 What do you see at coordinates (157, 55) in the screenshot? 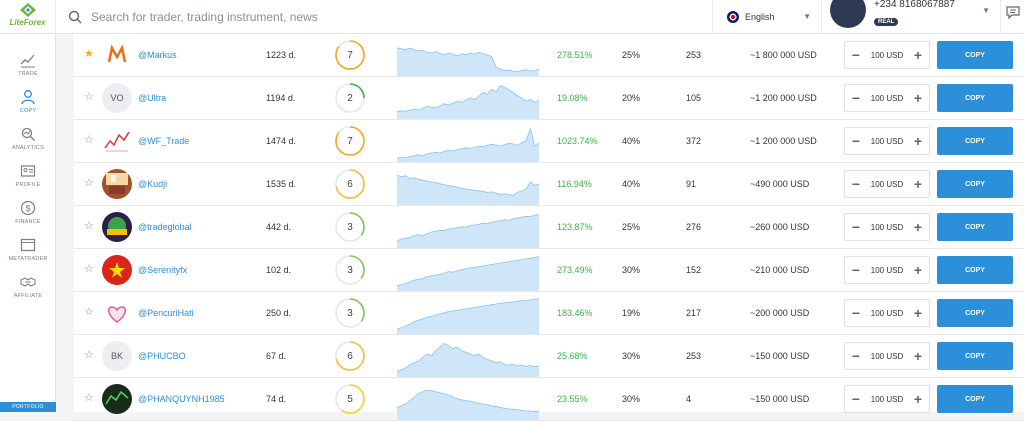
I see `trader-name-link: @Markus` at bounding box center [157, 55].